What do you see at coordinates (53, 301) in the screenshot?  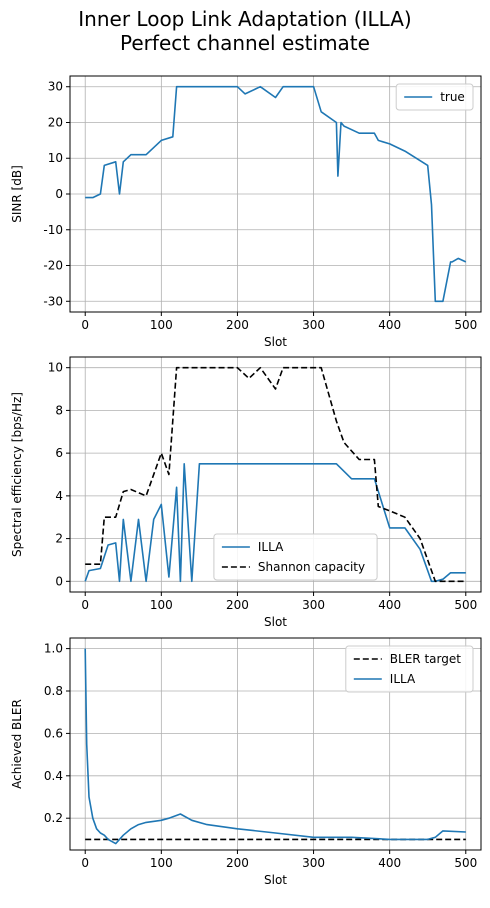 I see `y-tick-label: -30` at bounding box center [53, 301].